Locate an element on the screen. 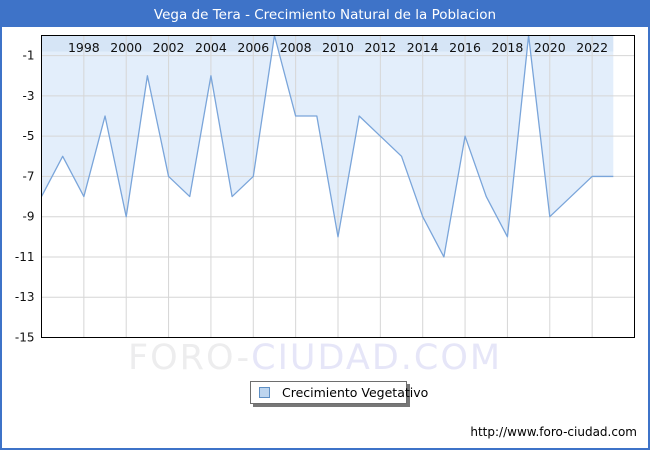 The width and height of the screenshot is (650, 450). watermark-text-left: FORO- is located at coordinates (190, 358).